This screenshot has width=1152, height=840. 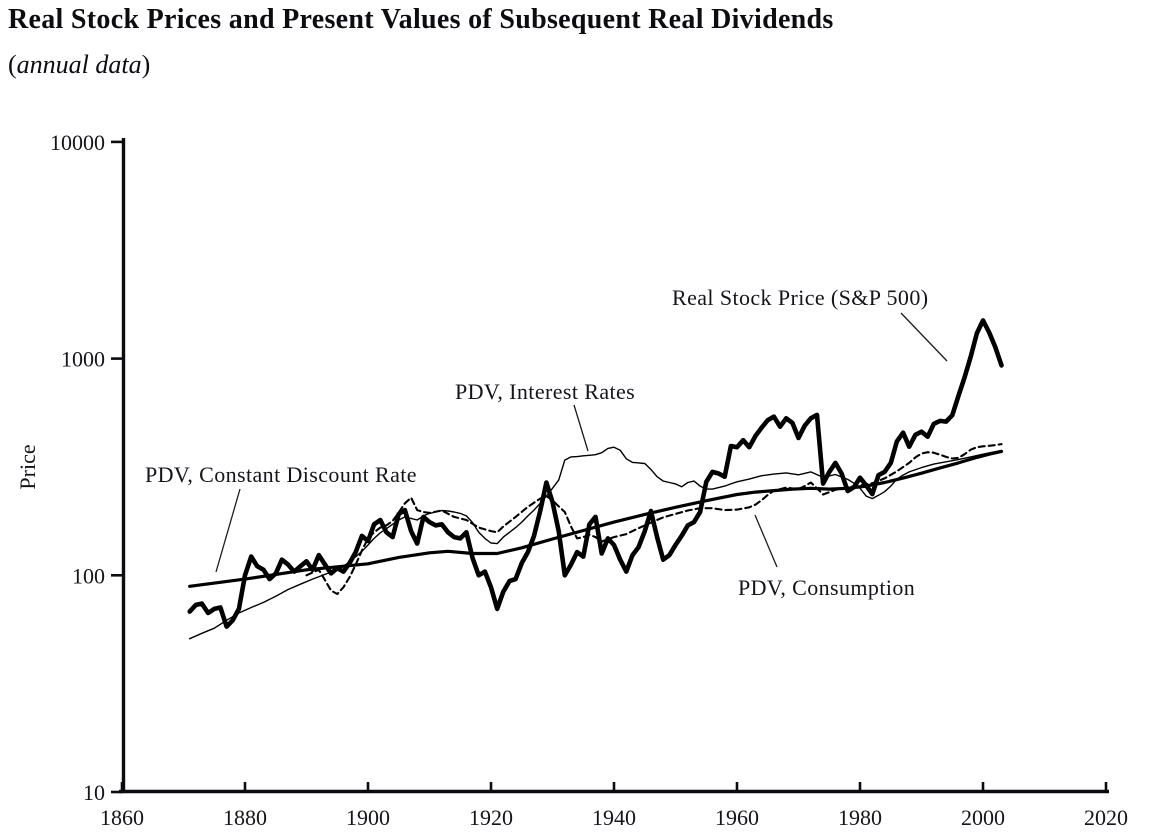 I want to click on x-ticks: 1860 1880 1900 1920 1940 1960 1980 2000 2020, so click(x=614, y=806).